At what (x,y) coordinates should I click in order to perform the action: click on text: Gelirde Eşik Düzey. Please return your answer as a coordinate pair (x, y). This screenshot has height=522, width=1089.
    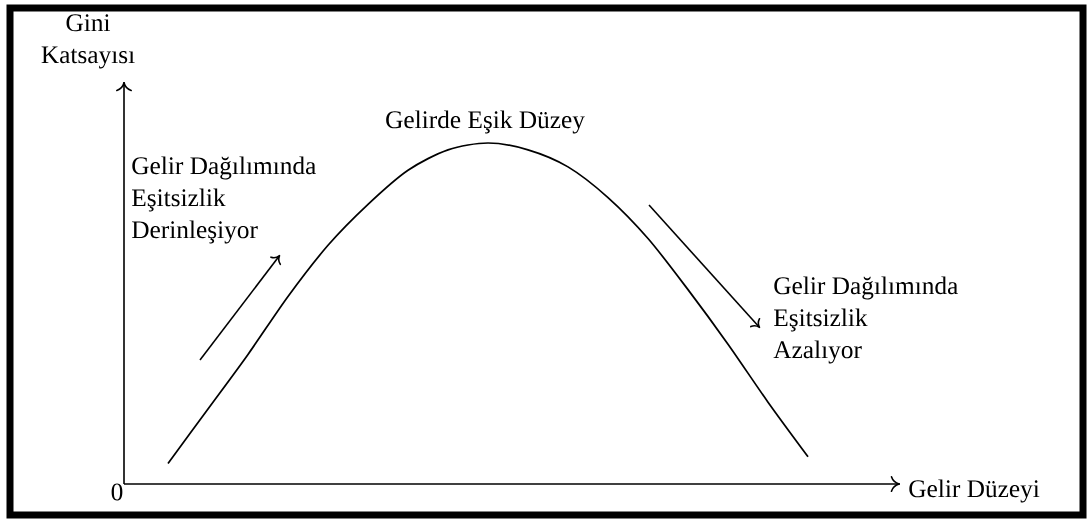
    Looking at the image, I should click on (485, 122).